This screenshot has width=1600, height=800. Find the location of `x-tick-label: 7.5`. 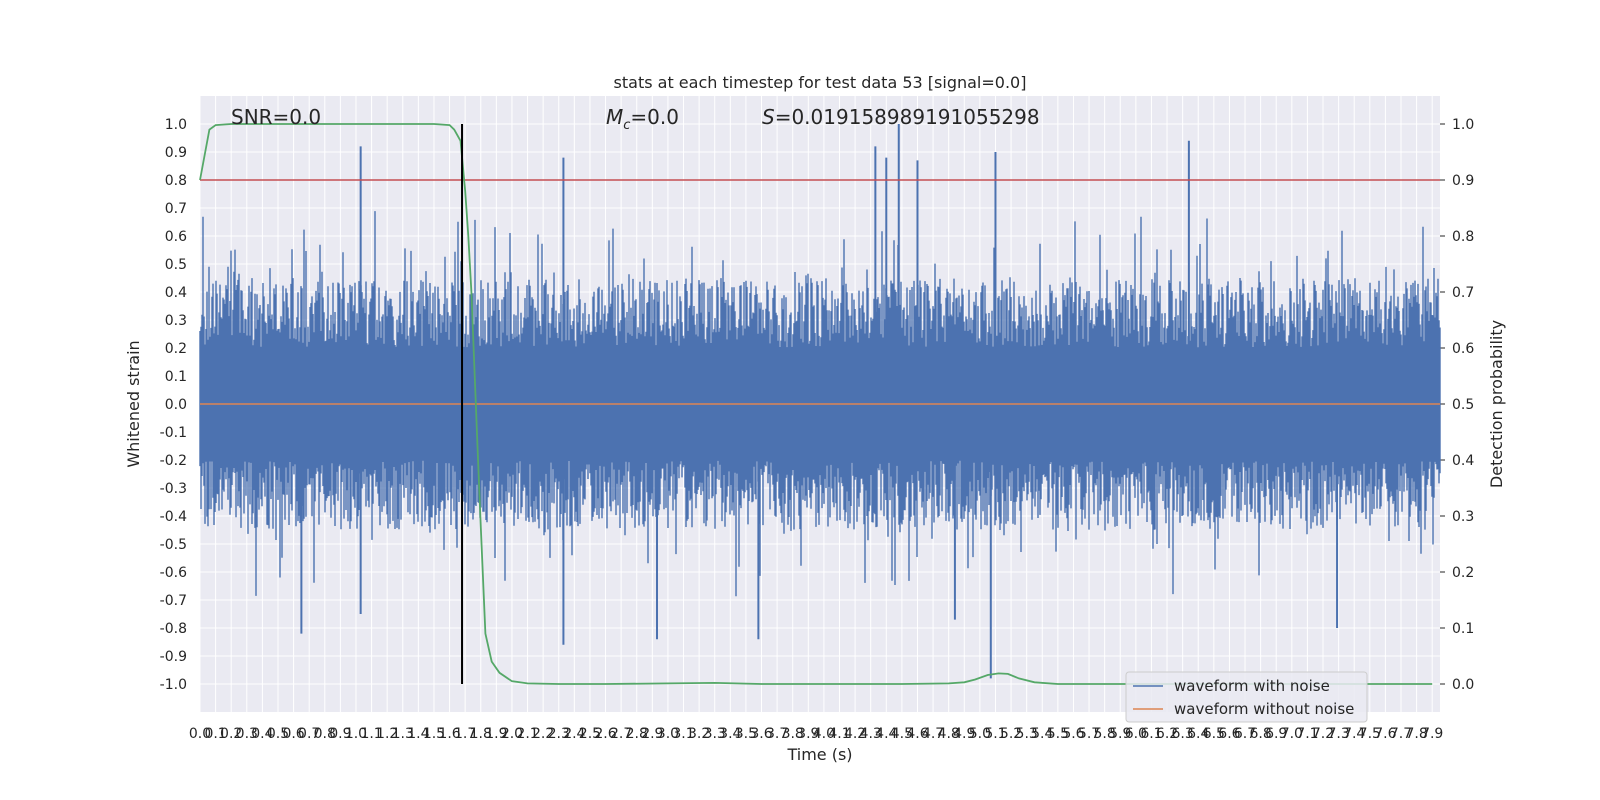

x-tick-label: 7.5 is located at coordinates (1370, 734).